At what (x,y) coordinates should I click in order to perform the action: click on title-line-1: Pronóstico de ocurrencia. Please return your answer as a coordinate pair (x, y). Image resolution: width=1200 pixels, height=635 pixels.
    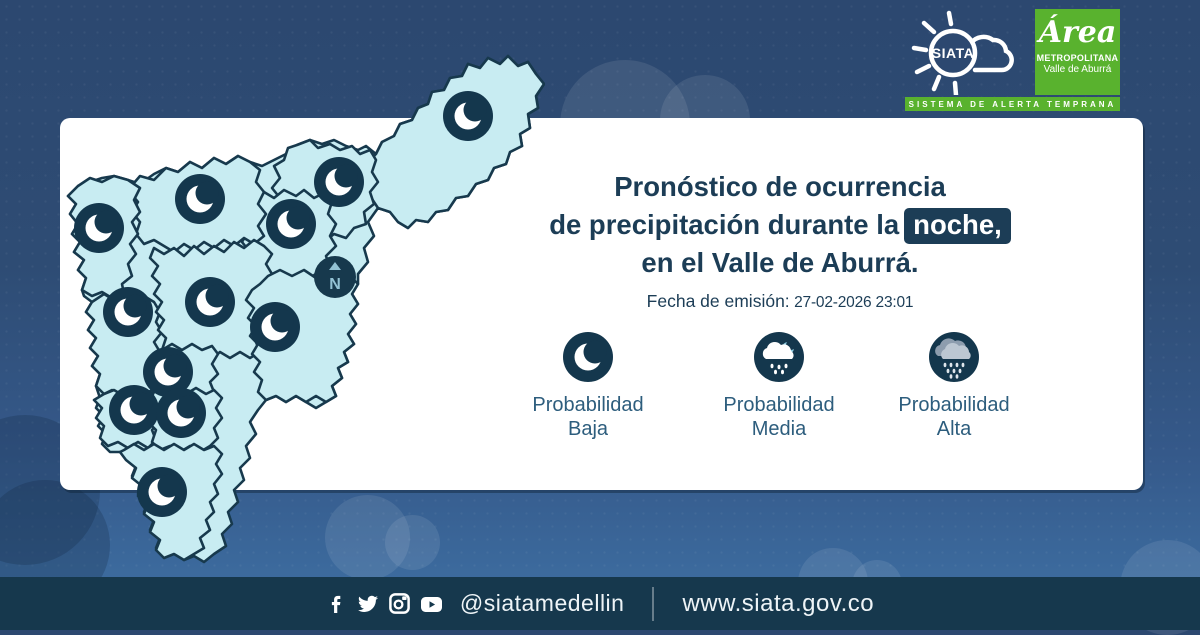
    Looking at the image, I should click on (780, 186).